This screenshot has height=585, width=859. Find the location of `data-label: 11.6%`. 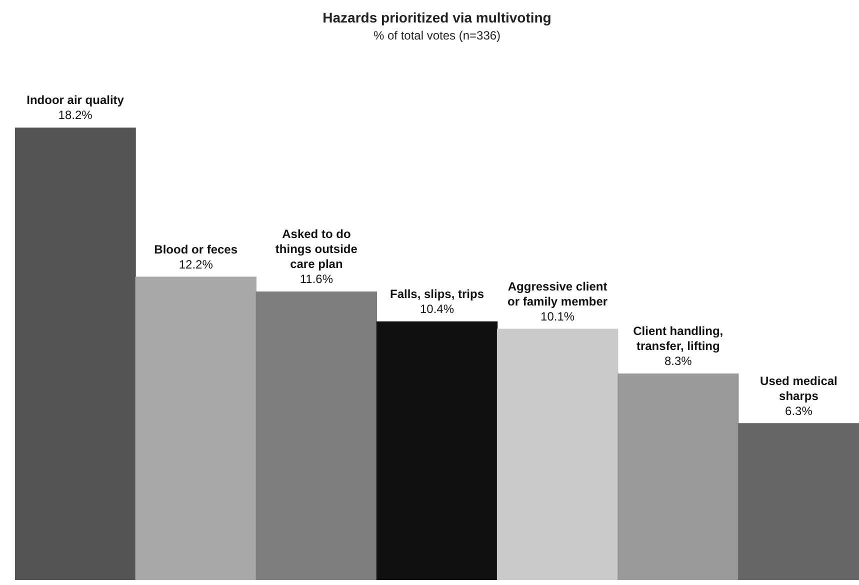

data-label: 11.6% is located at coordinates (317, 279).